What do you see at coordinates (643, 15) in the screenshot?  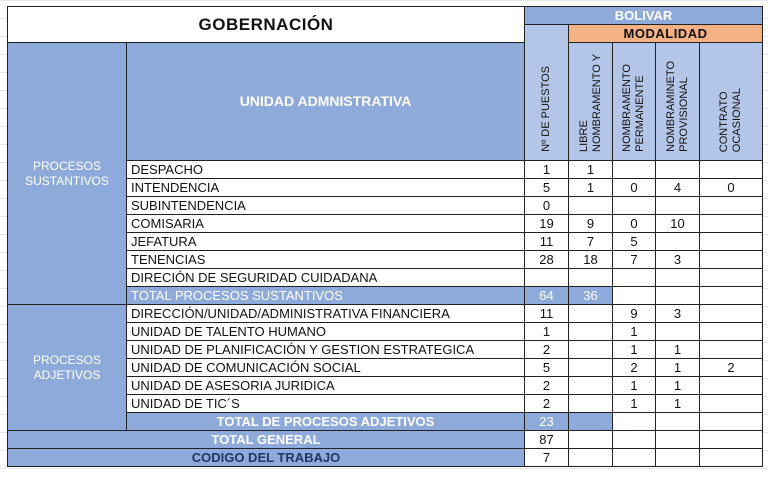 I see `region-header: BOLIVAR` at bounding box center [643, 15].